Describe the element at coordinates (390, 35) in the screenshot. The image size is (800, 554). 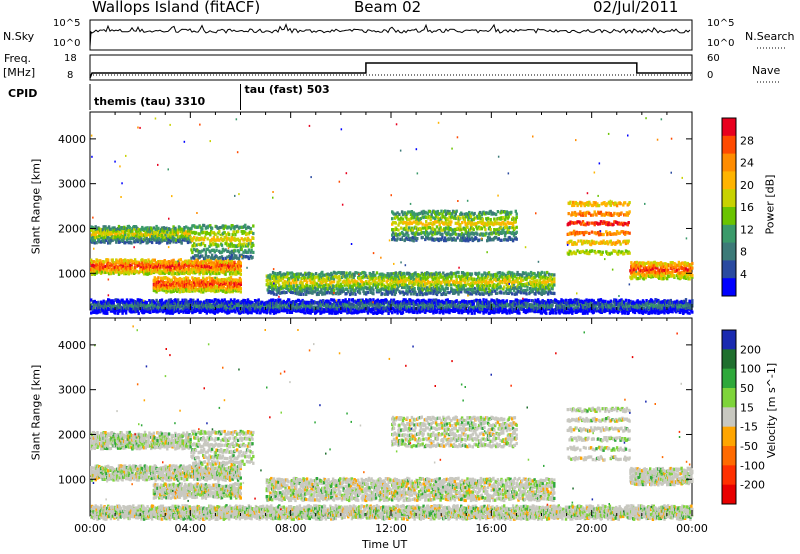
I see `nsky-series` at that location.